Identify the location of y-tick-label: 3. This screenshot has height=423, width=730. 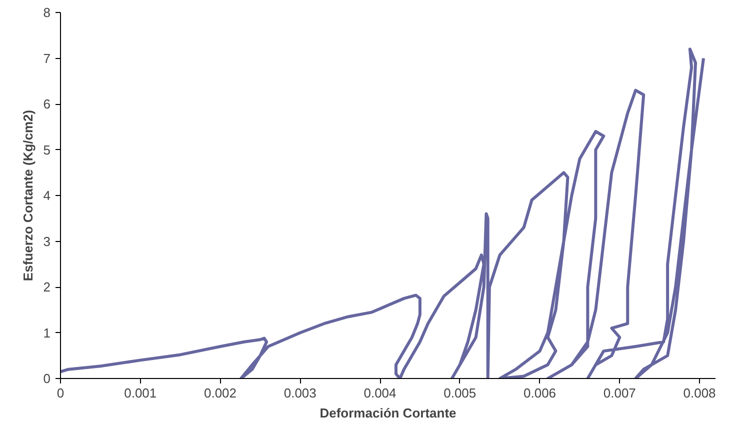
(47, 241).